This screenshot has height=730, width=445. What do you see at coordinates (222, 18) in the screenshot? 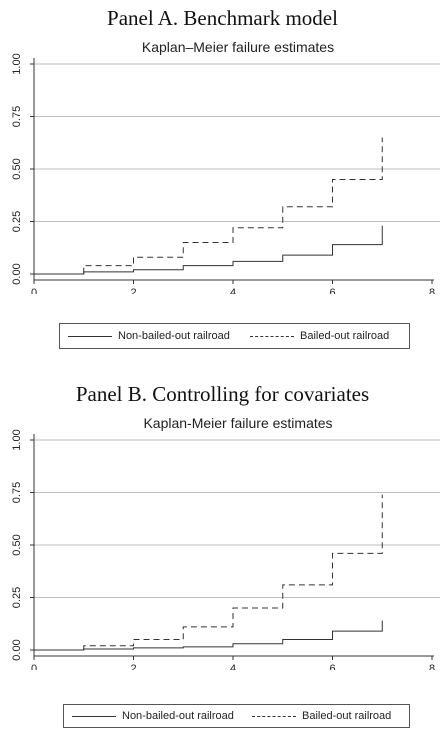
I see `panel-a-title: Panel A. Benchmark model` at bounding box center [222, 18].